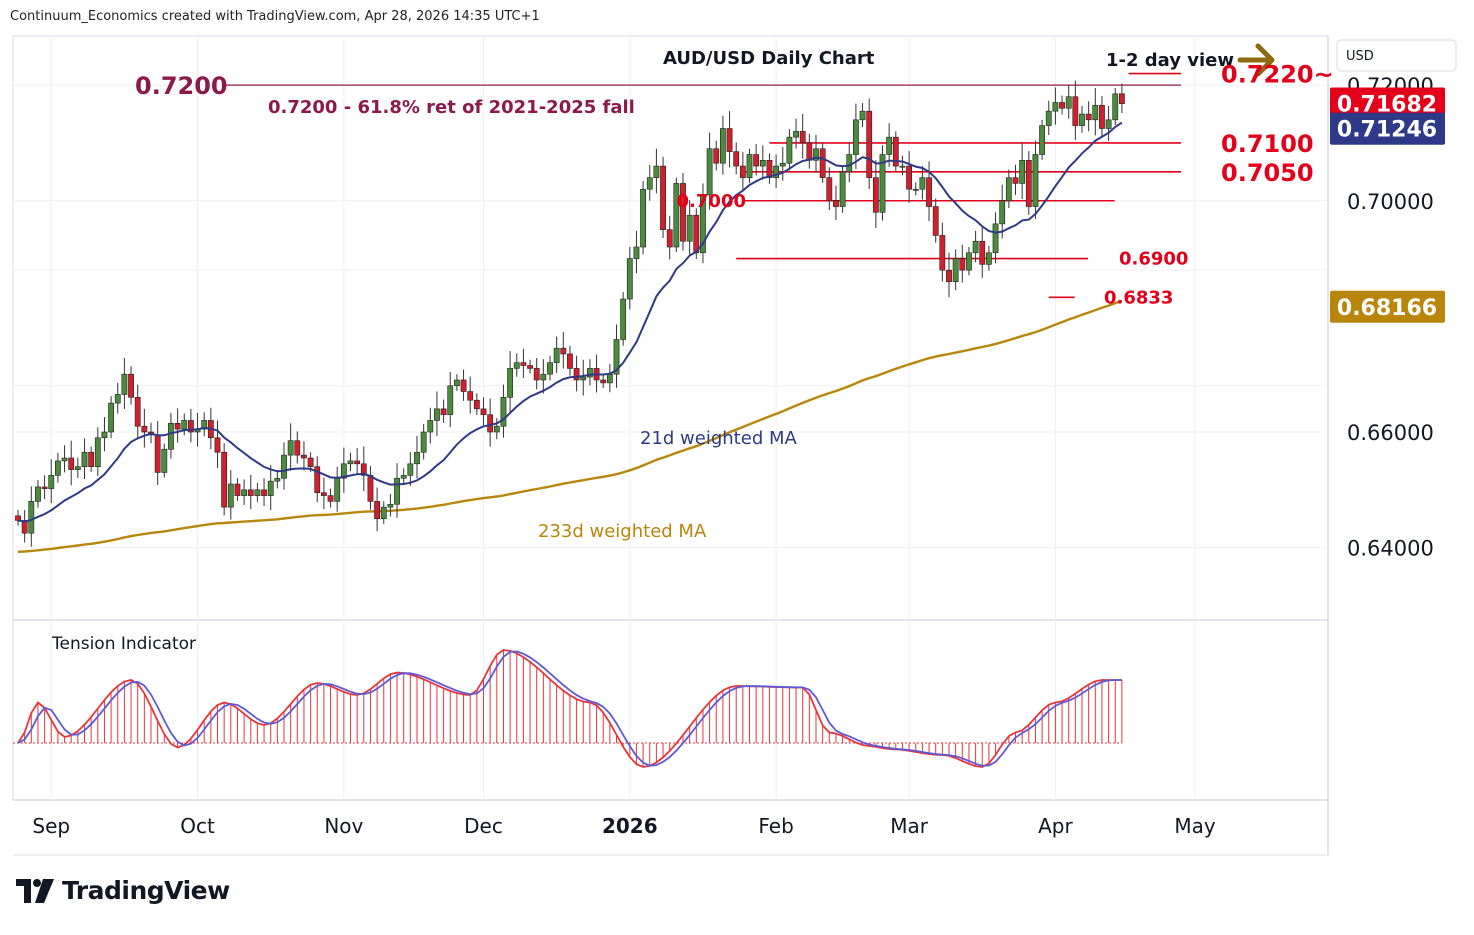  I want to click on tradingview-brand: TradingView, so click(123, 890).